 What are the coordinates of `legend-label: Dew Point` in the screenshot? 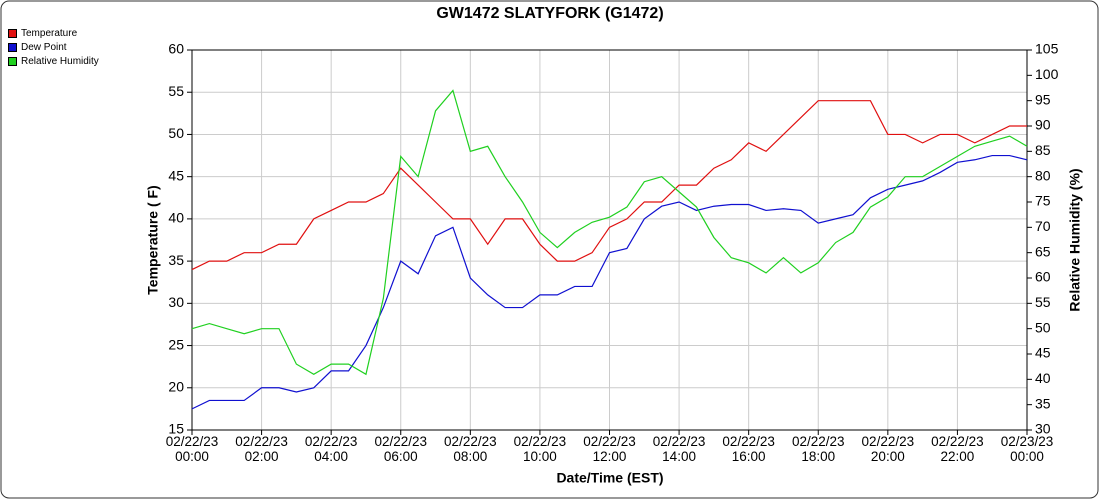 It's located at (44, 47).